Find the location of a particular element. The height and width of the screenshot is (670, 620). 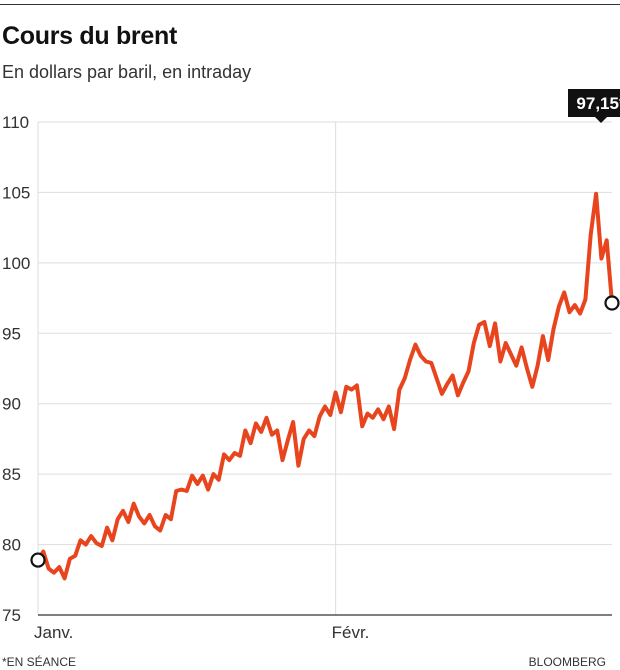

end-point-marker is located at coordinates (612, 303).